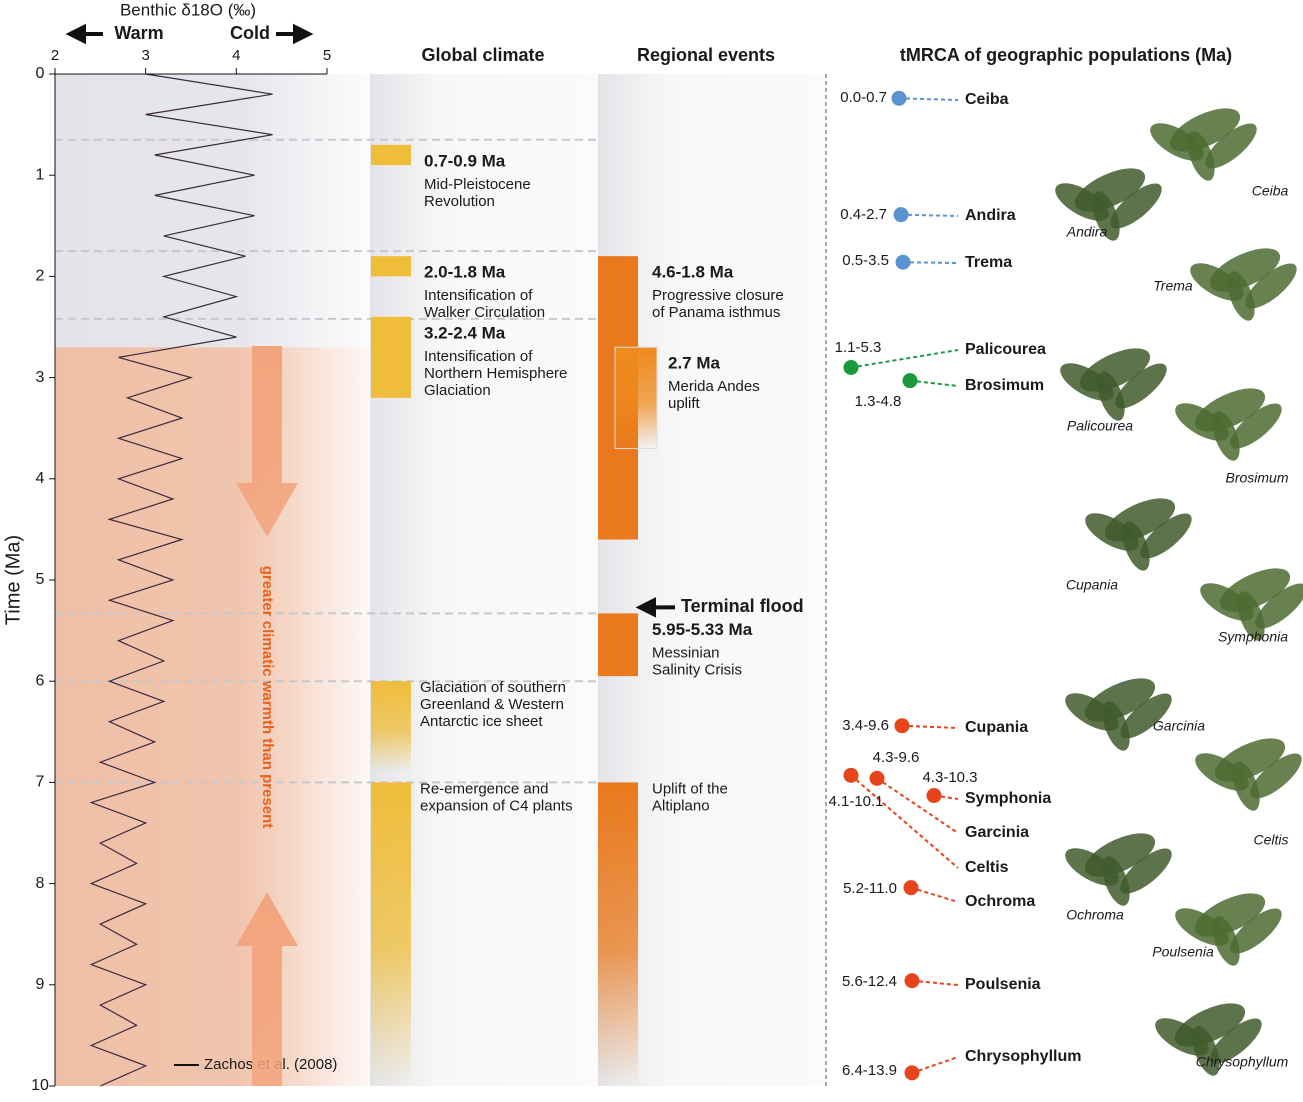 This screenshot has height=1102, width=1303. I want to click on taxon-name: Celtis, so click(987, 867).